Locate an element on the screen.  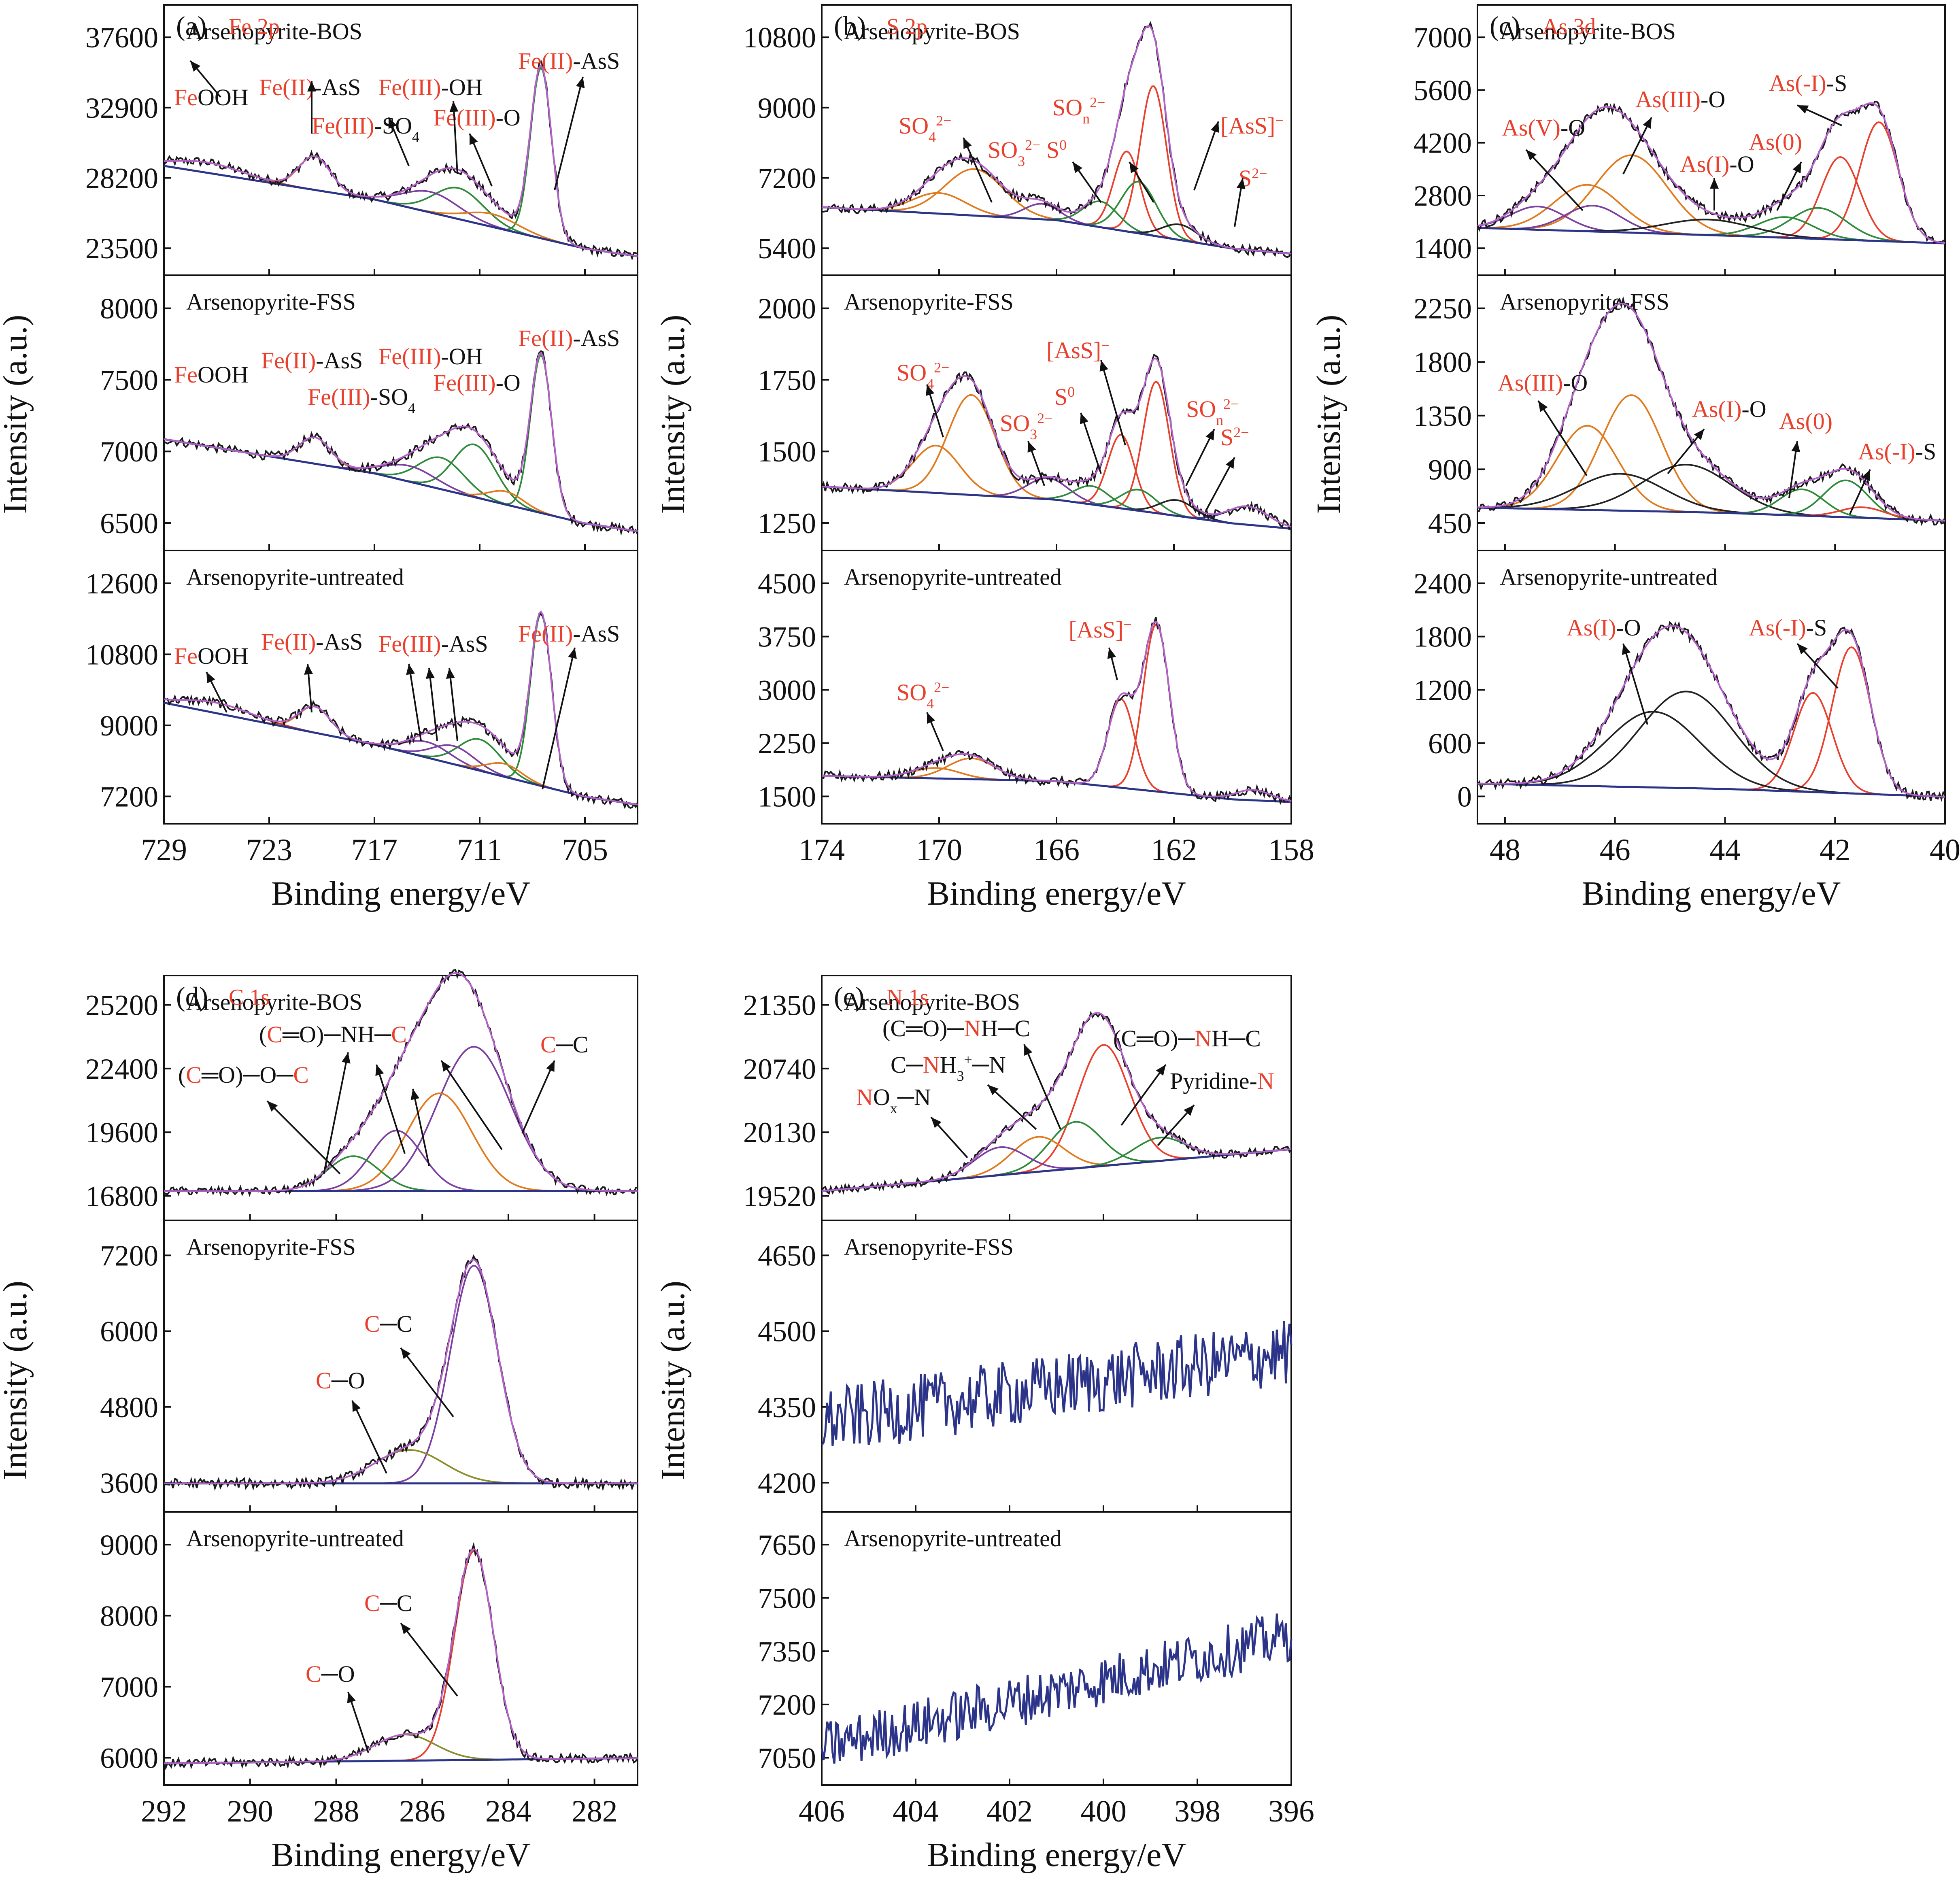
y-tick-label: 1500 is located at coordinates (787, 797).